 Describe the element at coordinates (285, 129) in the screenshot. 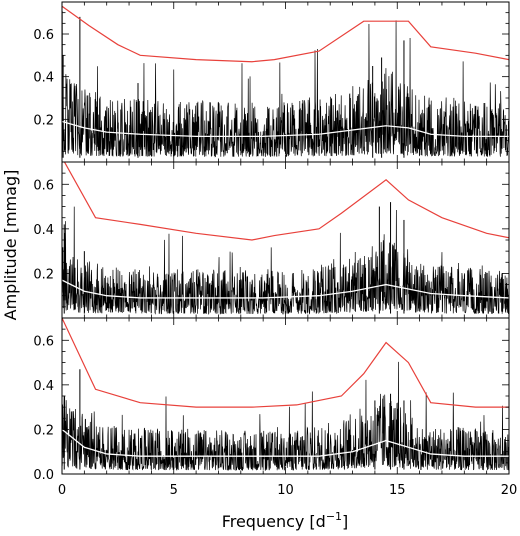

I see `noise-line-top` at that location.